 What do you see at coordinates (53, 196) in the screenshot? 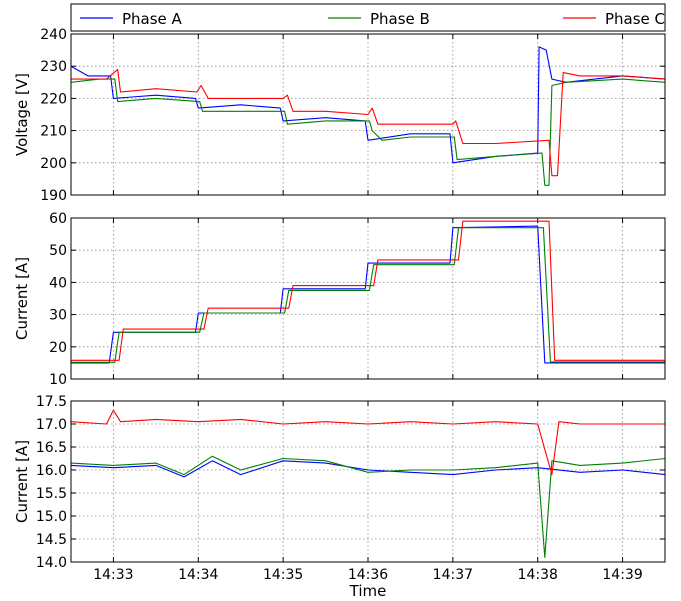
I see `y-tick-label: 190` at bounding box center [53, 196].